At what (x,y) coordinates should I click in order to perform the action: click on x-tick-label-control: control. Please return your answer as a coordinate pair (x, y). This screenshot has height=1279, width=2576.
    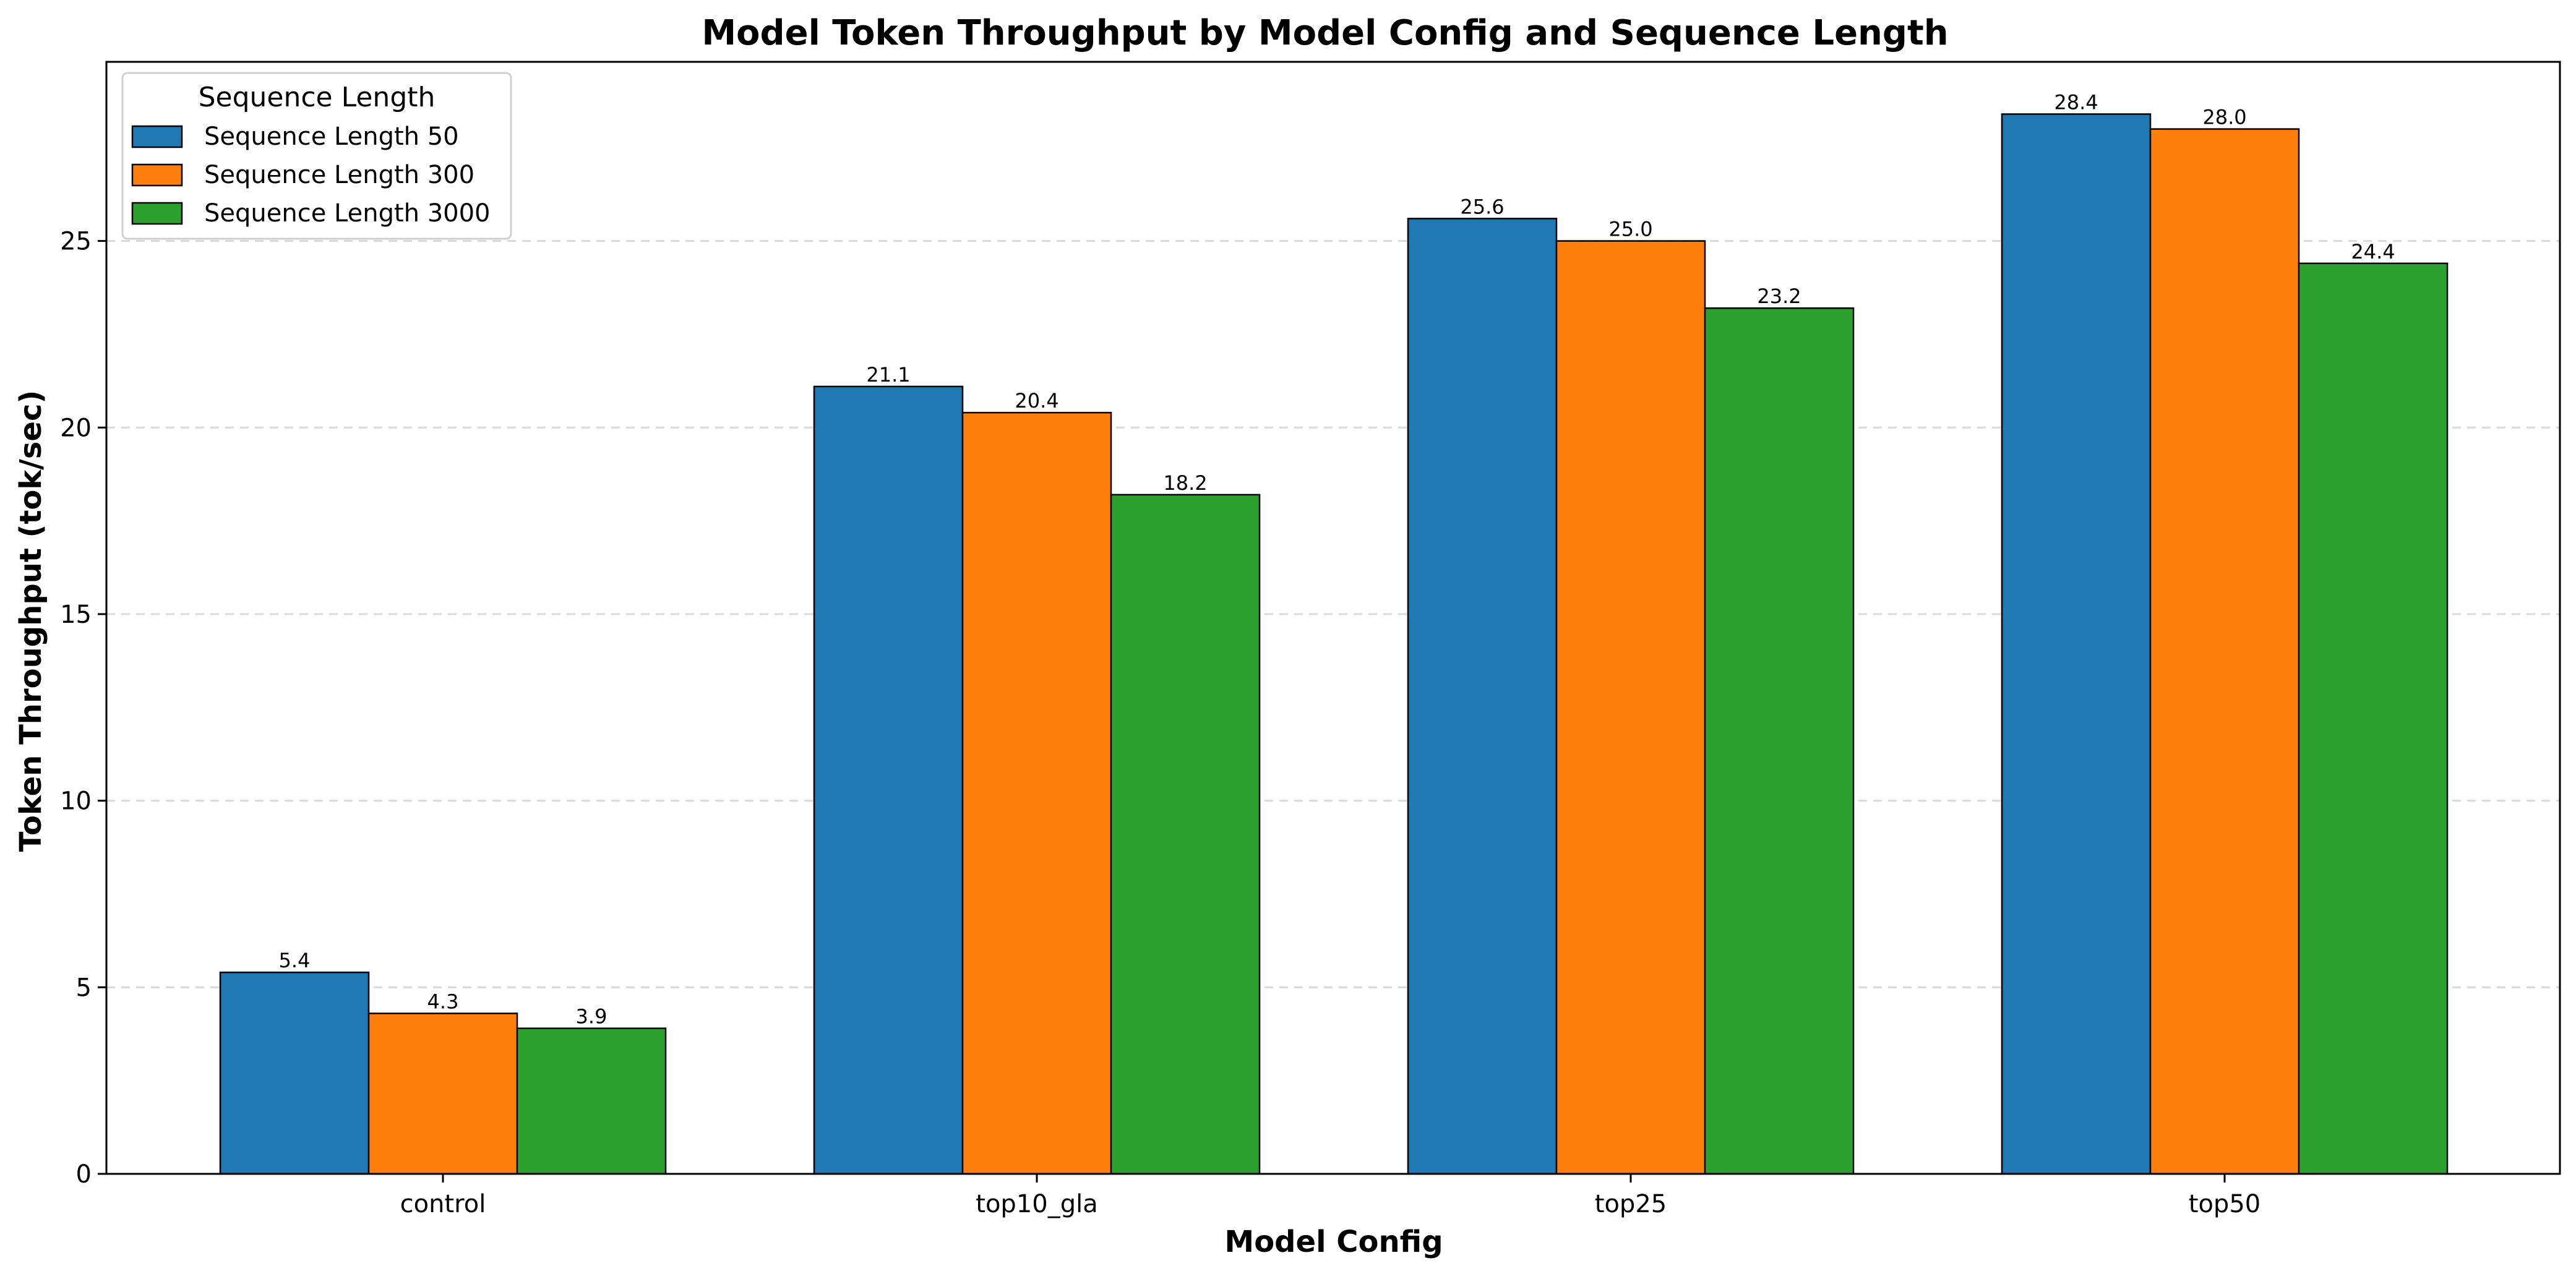
    Looking at the image, I should click on (443, 1204).